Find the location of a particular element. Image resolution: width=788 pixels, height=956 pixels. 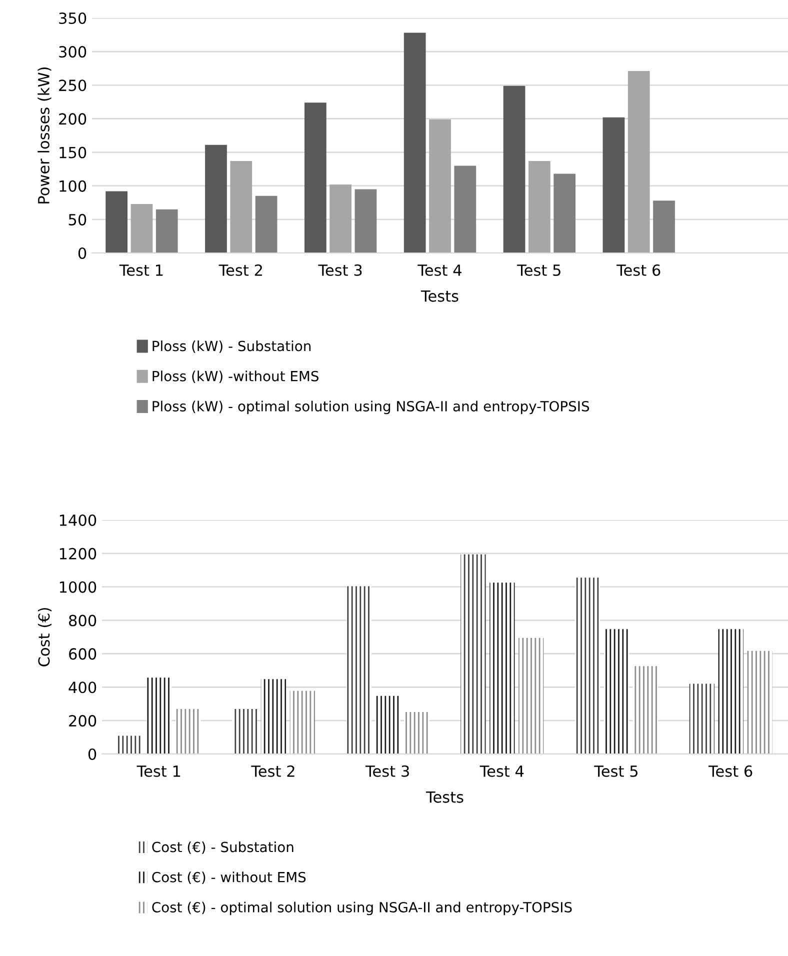

y-tick-label: 100 is located at coordinates (73, 186).